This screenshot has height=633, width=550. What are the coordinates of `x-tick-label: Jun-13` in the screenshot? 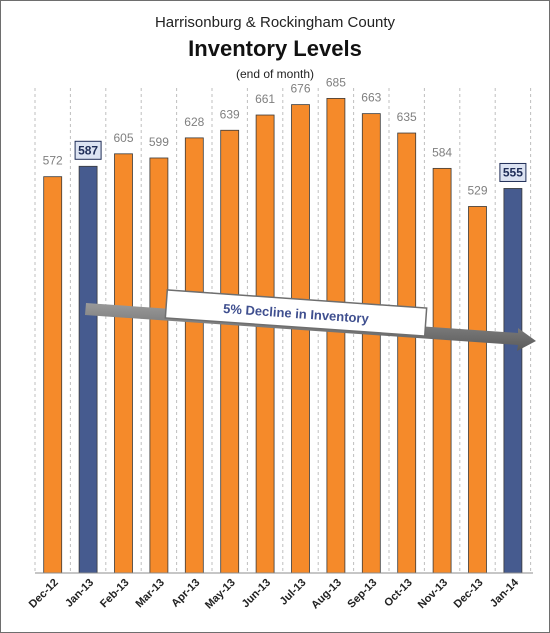 It's located at (257, 594).